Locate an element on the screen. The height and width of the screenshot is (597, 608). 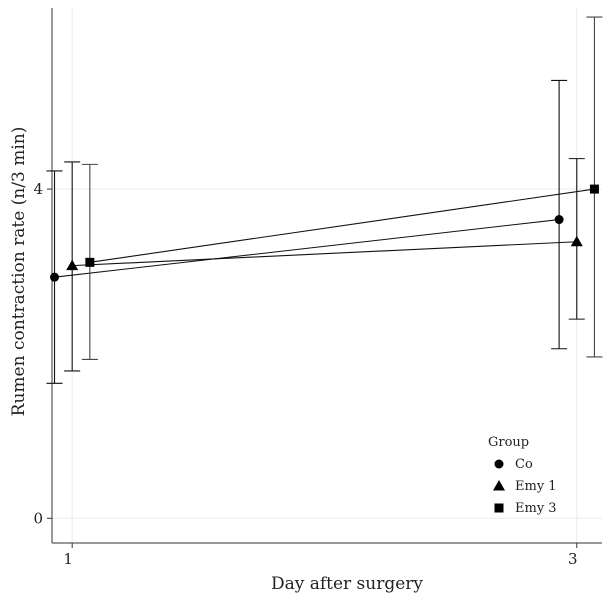
y-tick-label: 0 is located at coordinates (38, 518).